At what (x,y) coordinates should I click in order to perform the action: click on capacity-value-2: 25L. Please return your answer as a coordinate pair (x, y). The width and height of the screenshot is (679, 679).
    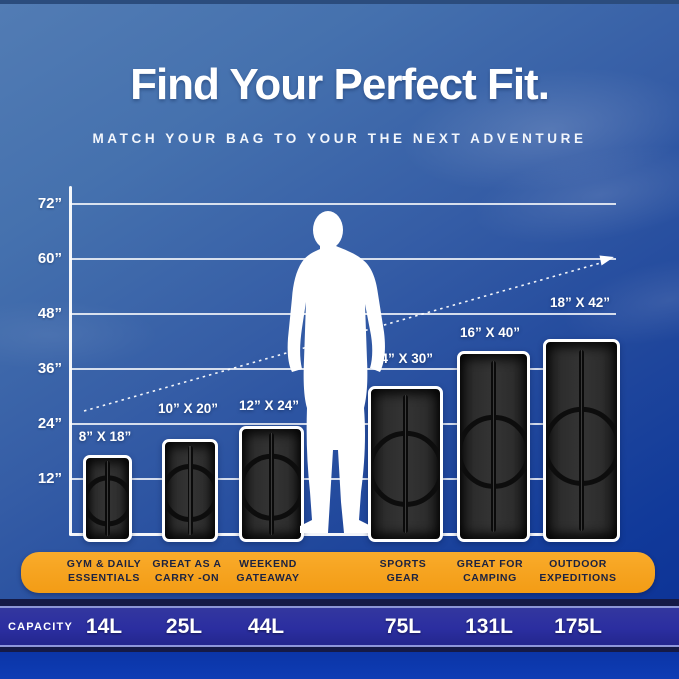
    Looking at the image, I should click on (184, 626).